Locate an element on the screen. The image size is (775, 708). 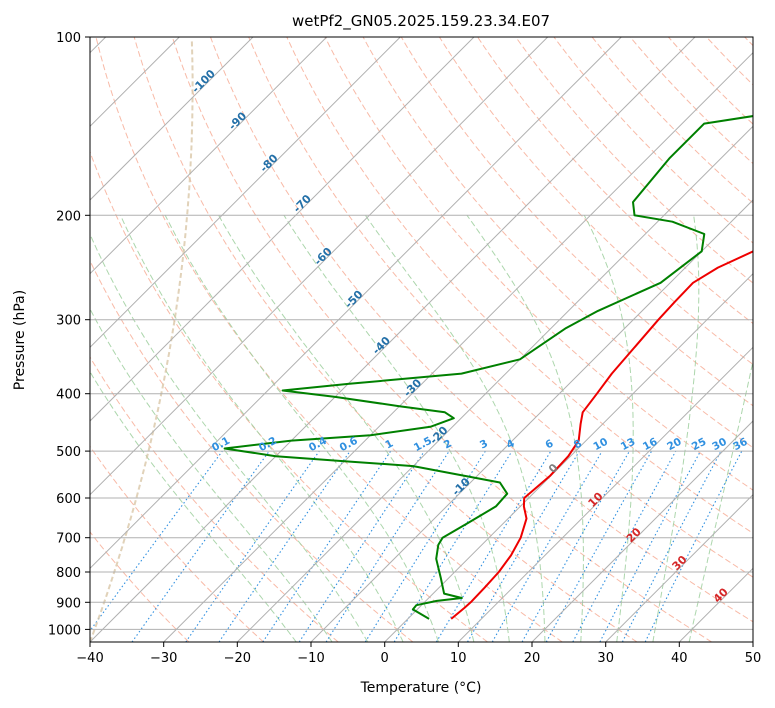
y-tick-label: 400 is located at coordinates (68, 395).